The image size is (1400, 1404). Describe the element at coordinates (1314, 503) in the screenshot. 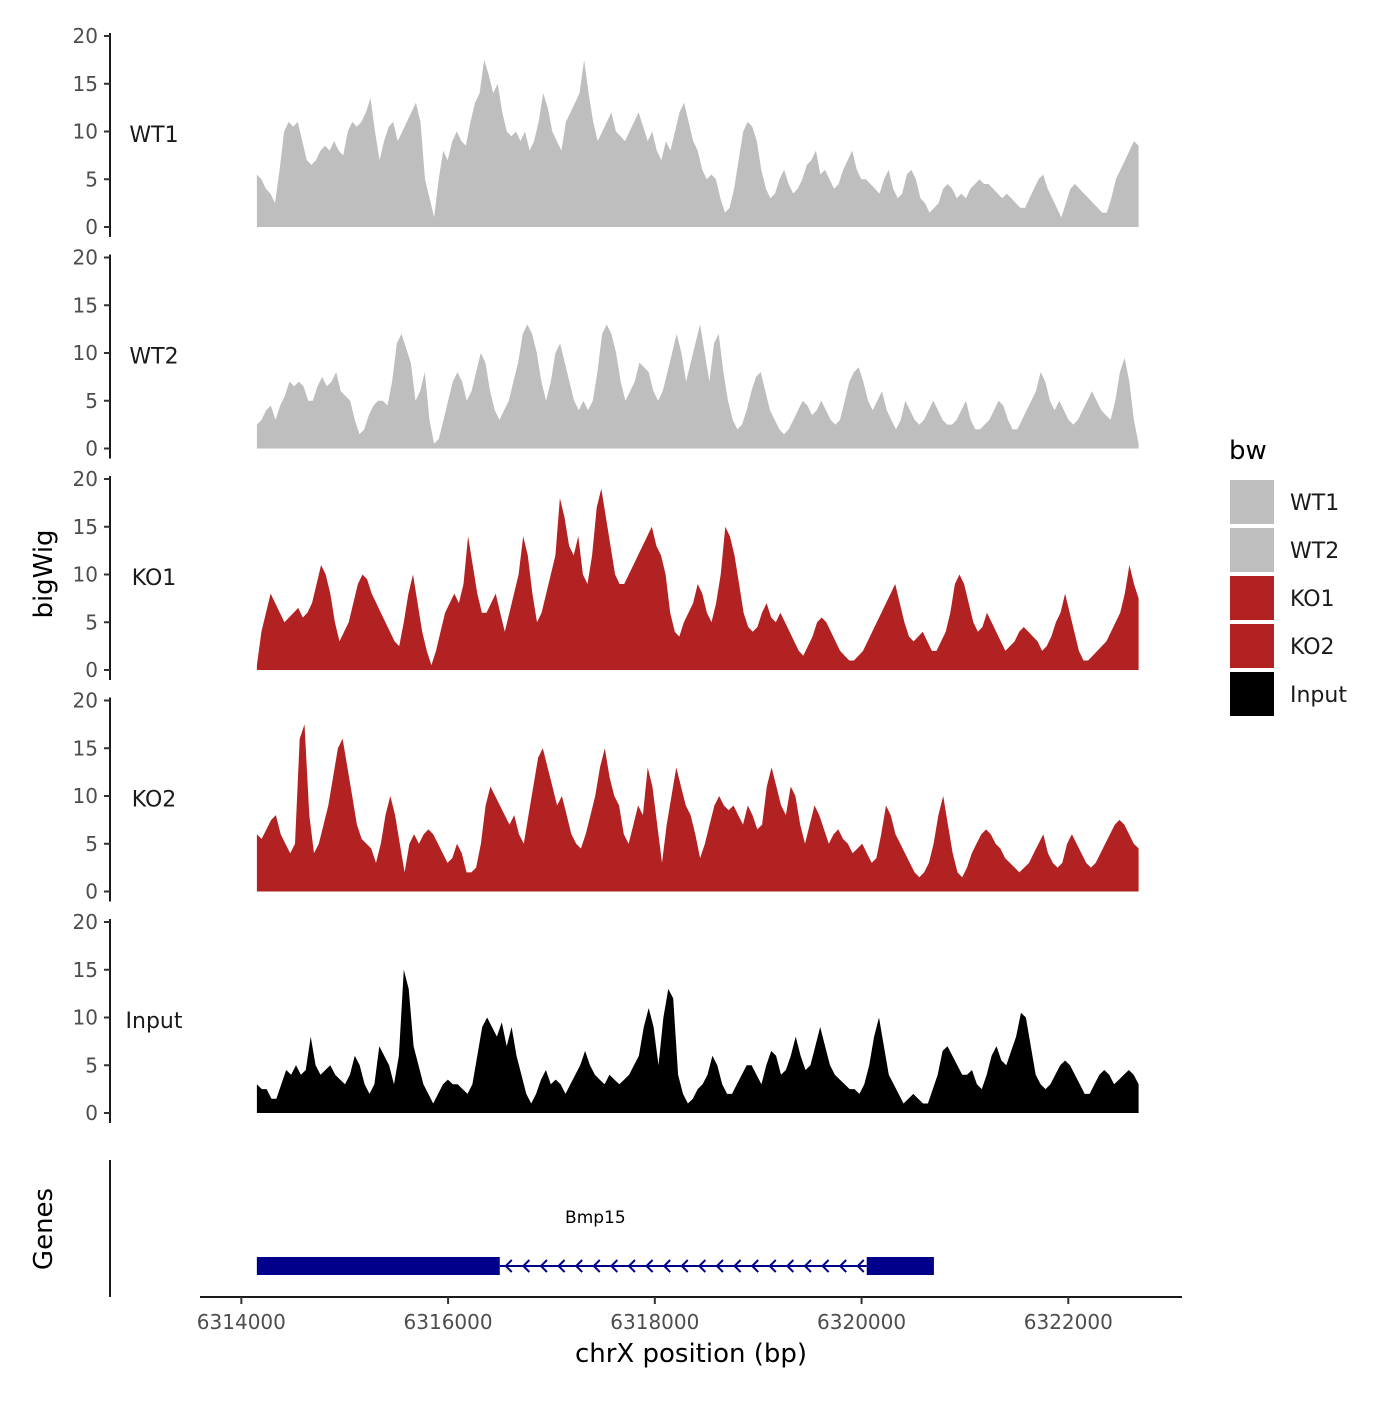

I see `legend-label-wt1: WT1` at that location.